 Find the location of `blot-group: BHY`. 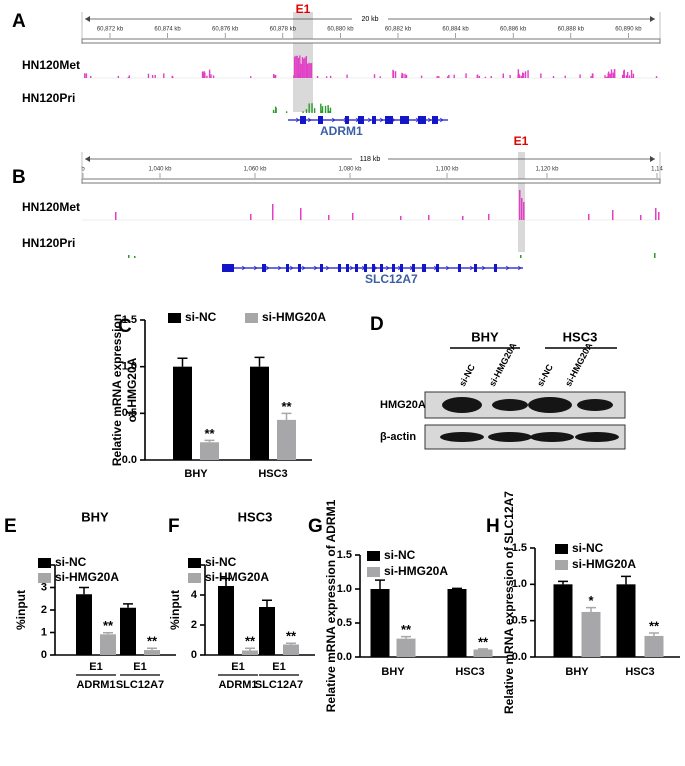

blot-group: BHY is located at coordinates (485, 336).